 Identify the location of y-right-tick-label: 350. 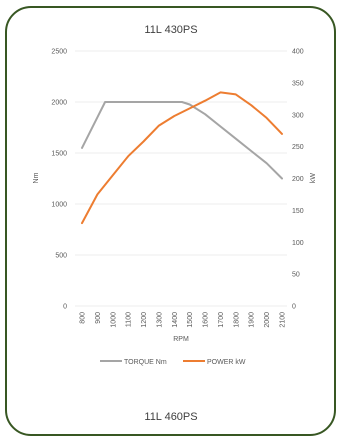
(298, 83).